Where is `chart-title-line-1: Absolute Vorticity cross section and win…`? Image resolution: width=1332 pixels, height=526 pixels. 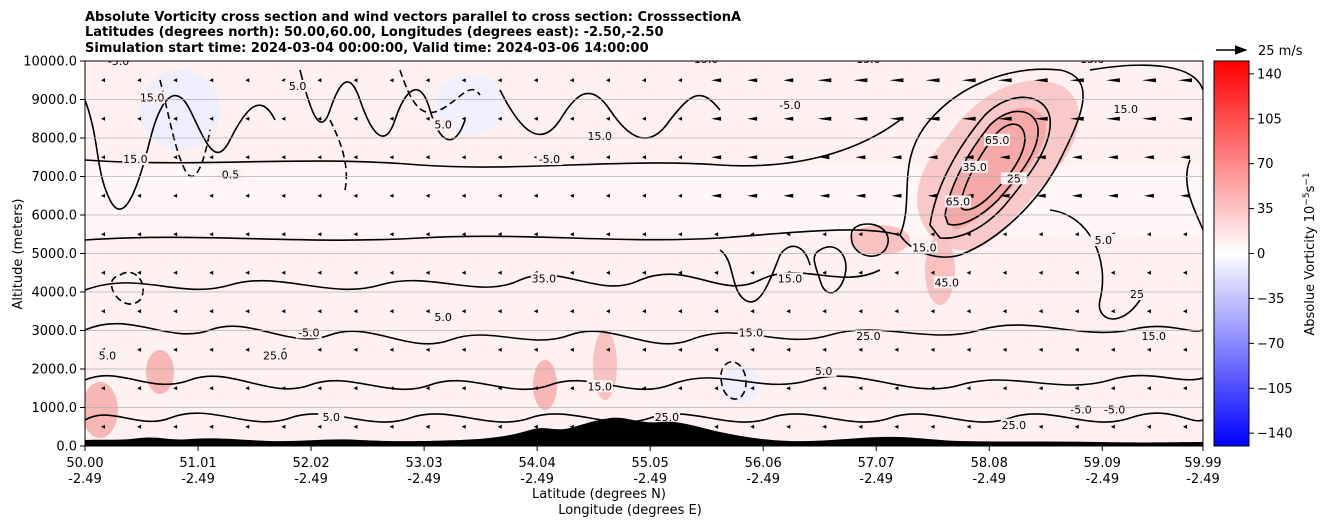 chart-title-line-1: Absolute Vorticity cross section and win… is located at coordinates (413, 17).